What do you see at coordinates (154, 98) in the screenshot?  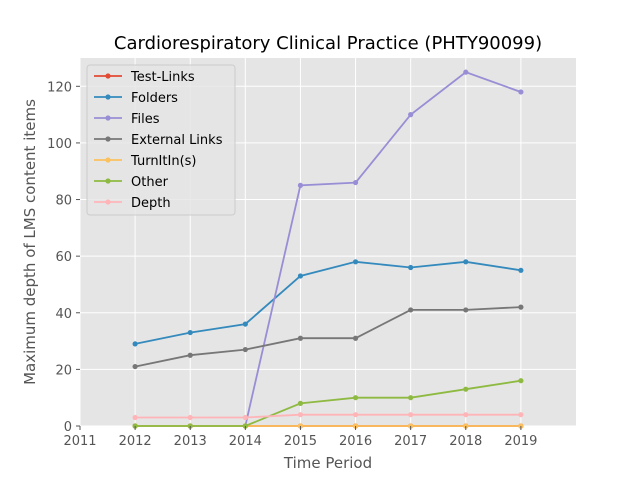 I see `legend-label: Folders` at bounding box center [154, 98].